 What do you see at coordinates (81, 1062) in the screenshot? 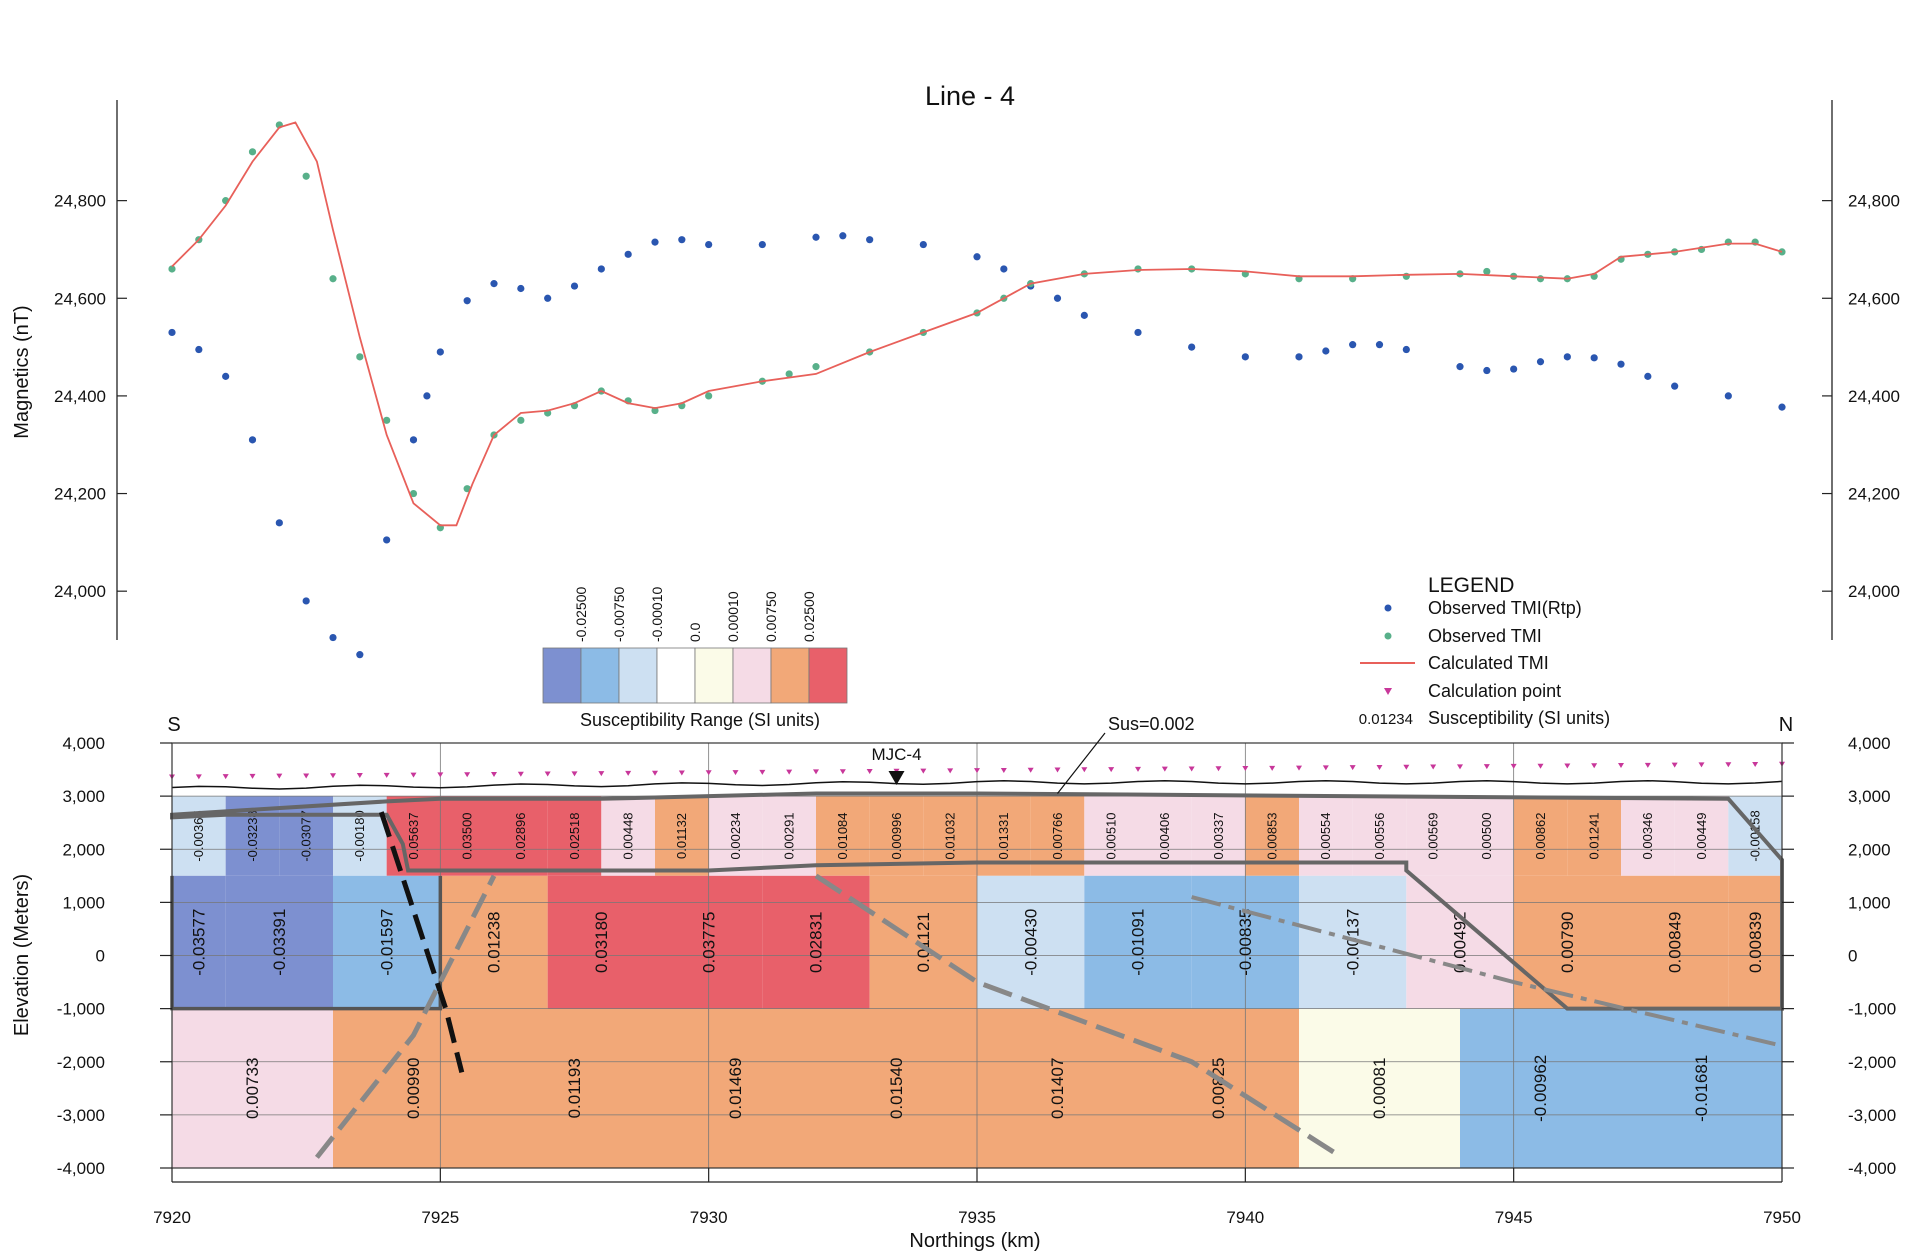
I see `sec-ytick-label-left: -2,000` at bounding box center [81, 1062].